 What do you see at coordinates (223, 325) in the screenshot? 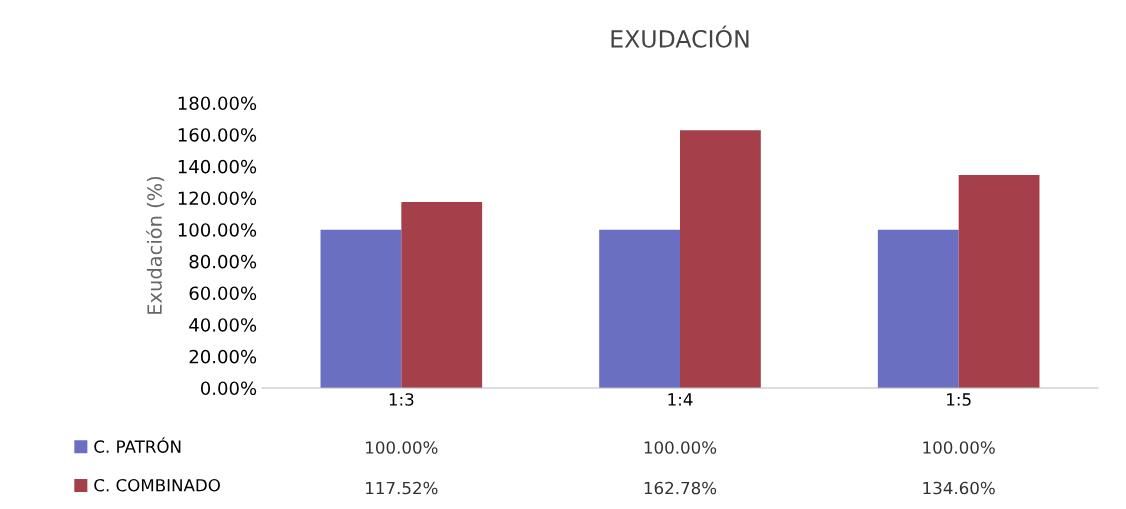
I see `y-tick-label: 40.00%` at bounding box center [223, 325].